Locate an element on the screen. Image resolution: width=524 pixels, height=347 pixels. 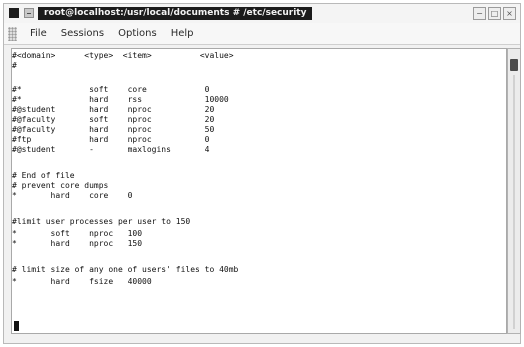
close-button: × is located at coordinates (509, 13).